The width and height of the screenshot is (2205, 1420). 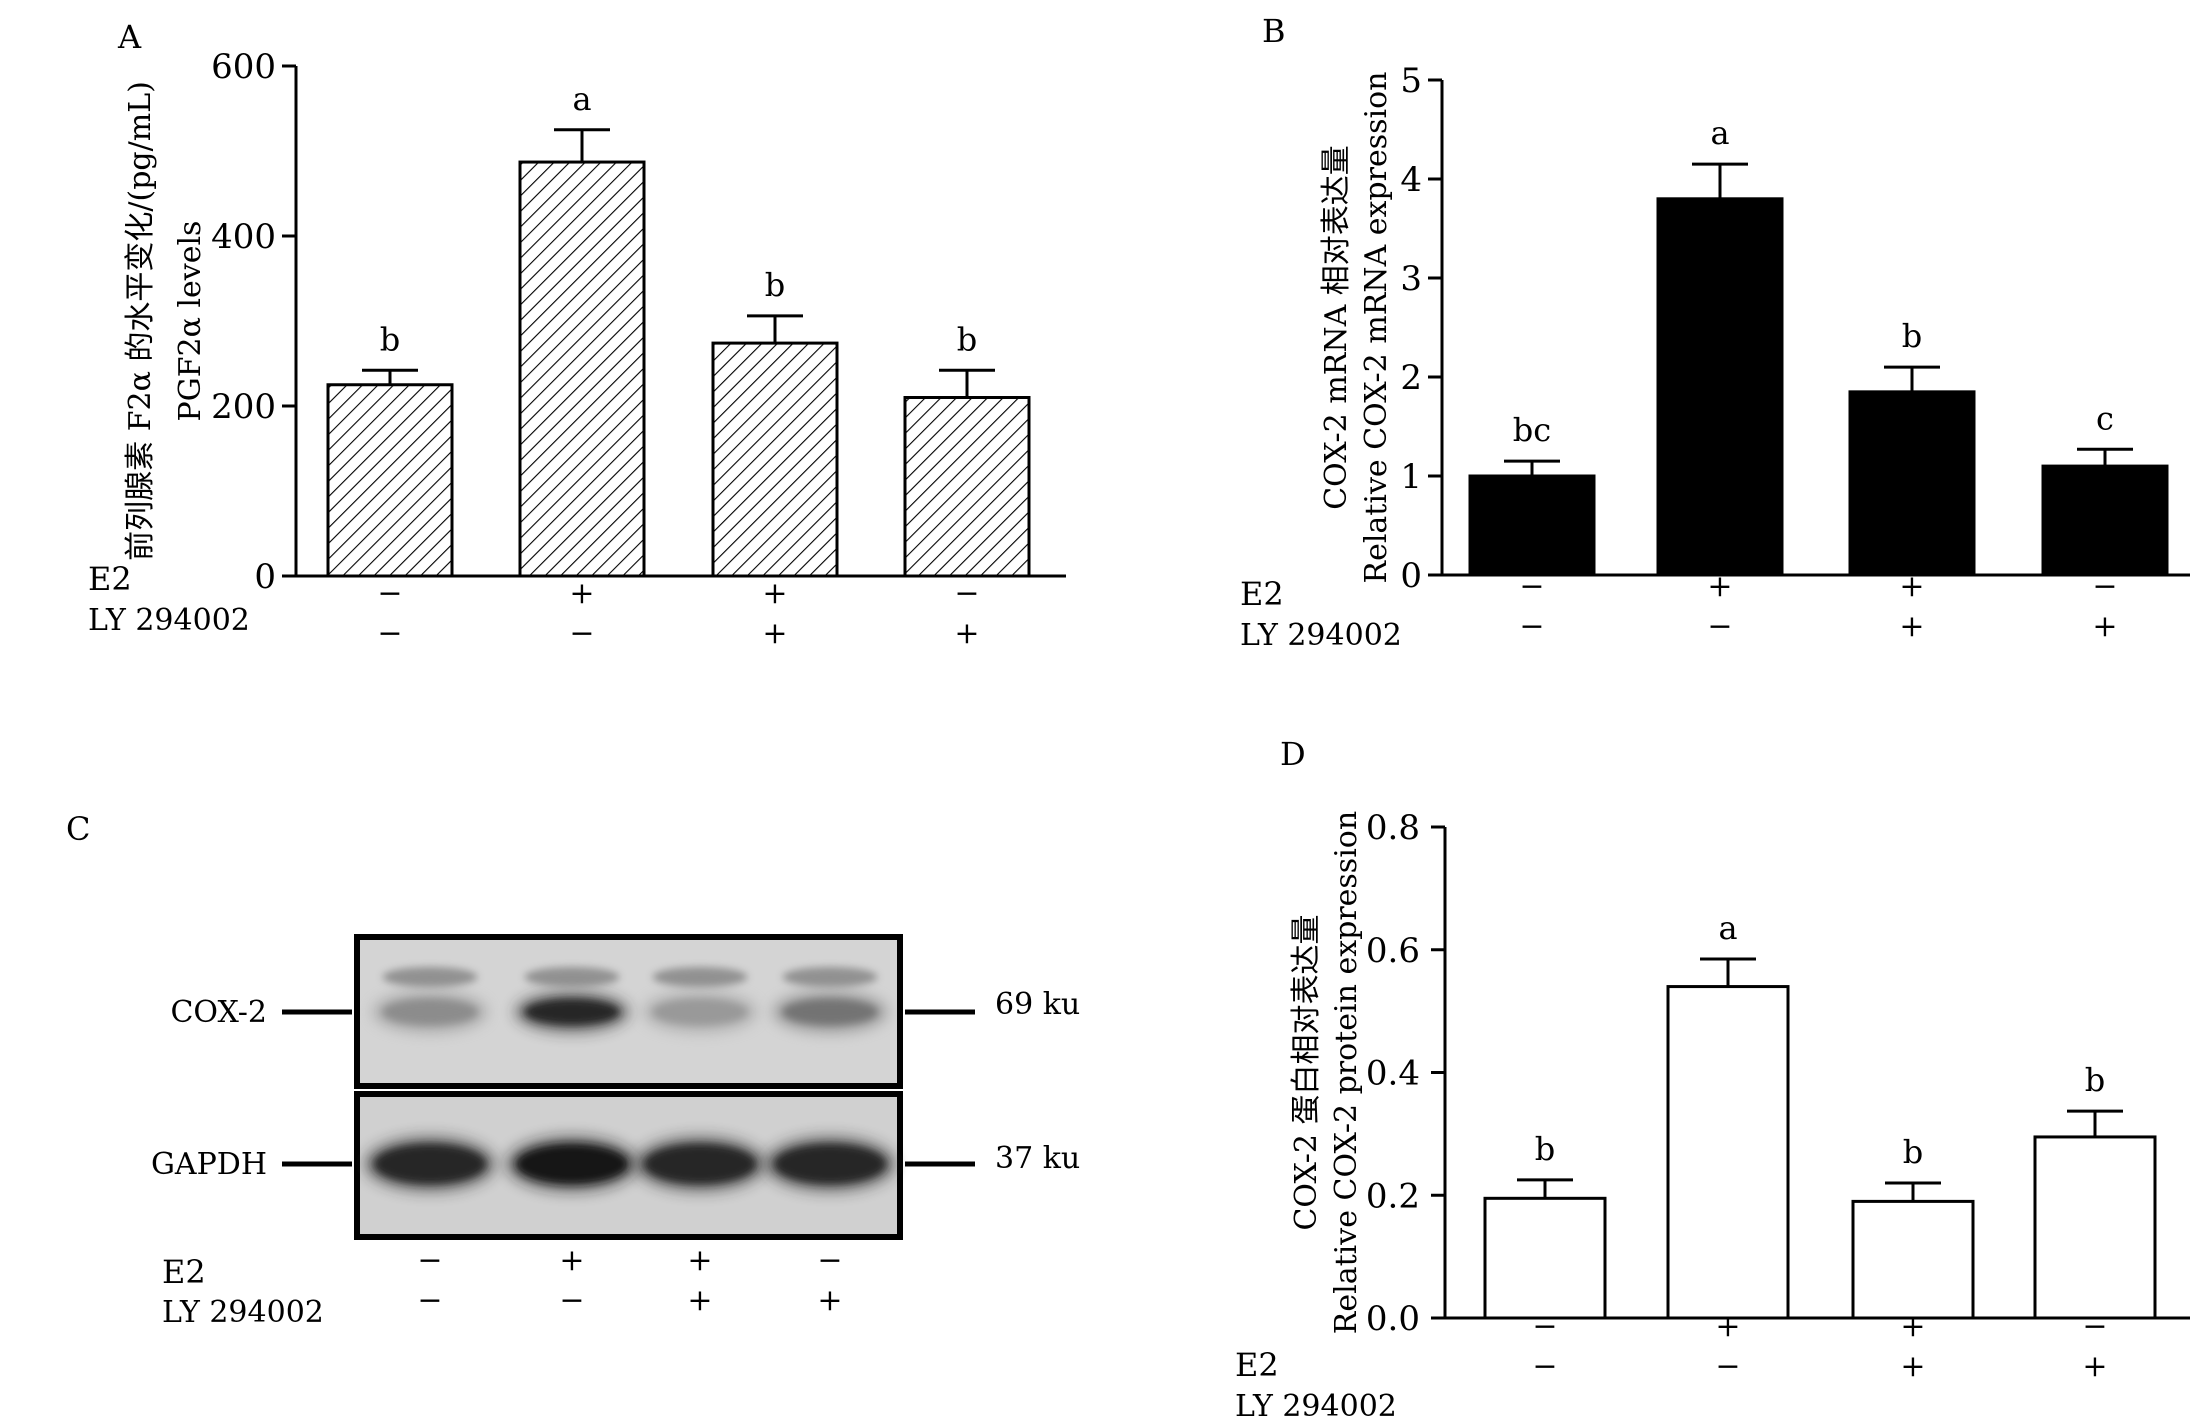 What do you see at coordinates (1393, 1074) in the screenshot?
I see `y-tick-label: 0.4` at bounding box center [1393, 1074].